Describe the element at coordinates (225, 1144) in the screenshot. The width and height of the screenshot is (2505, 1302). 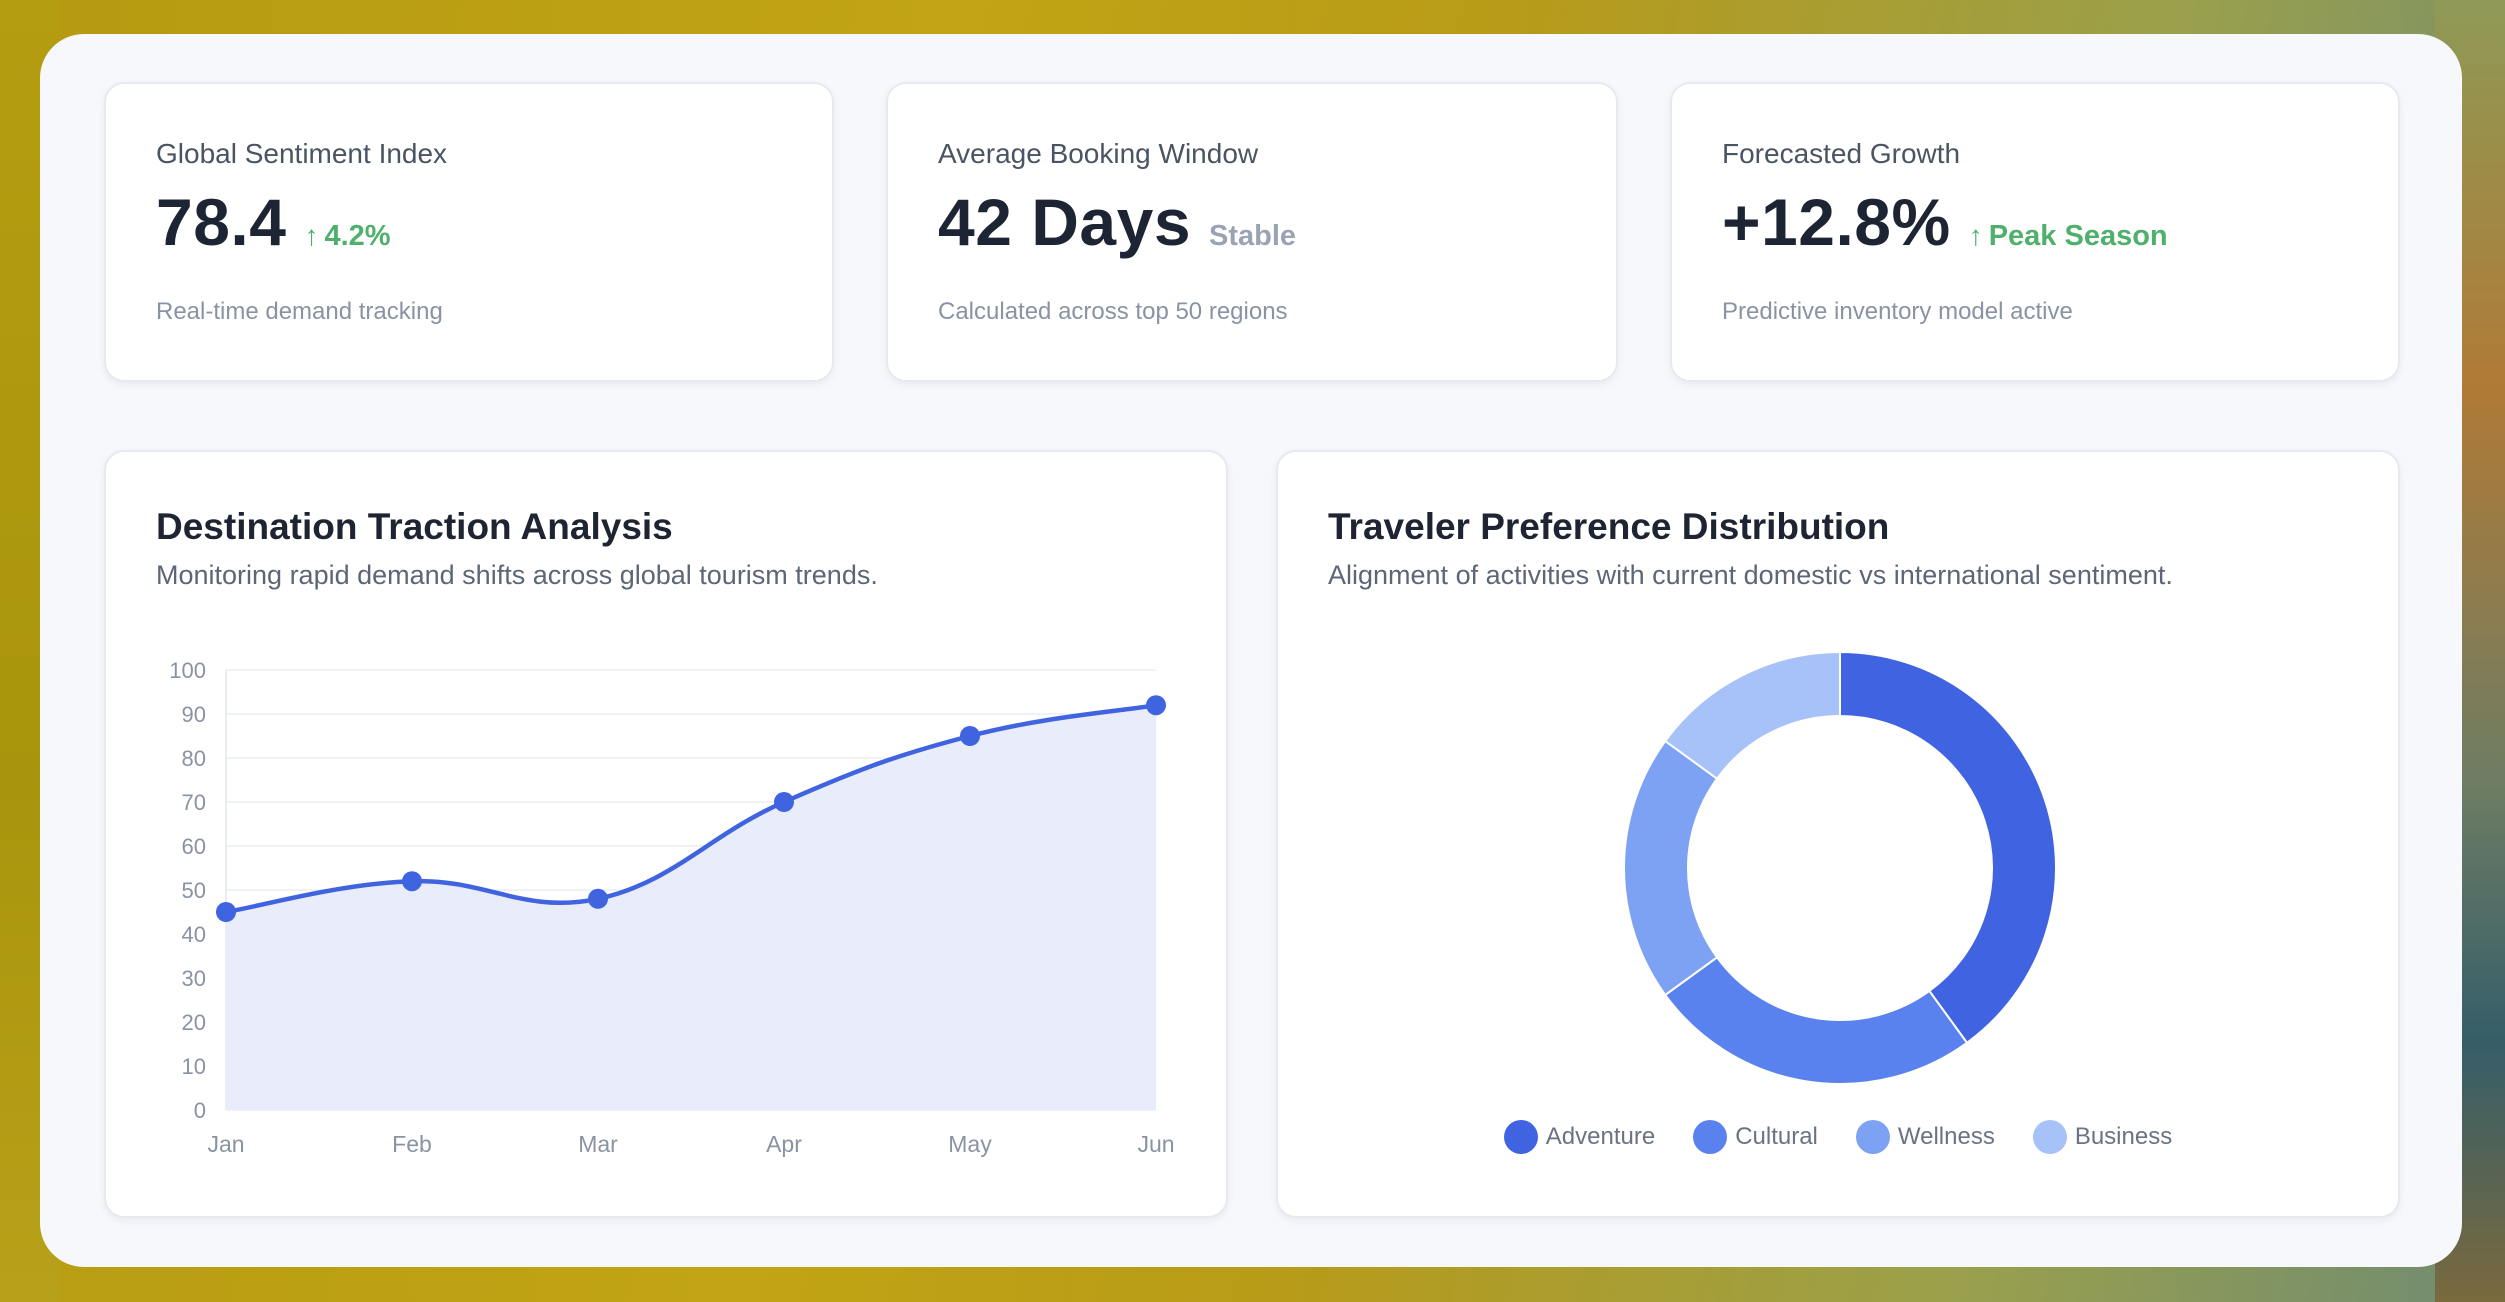
I see `x-tick-label: Jan` at that location.